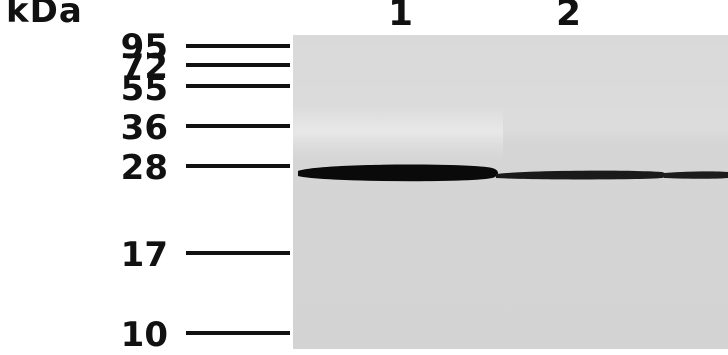  I want to click on marker-label-17: 17, so click(144, 255).